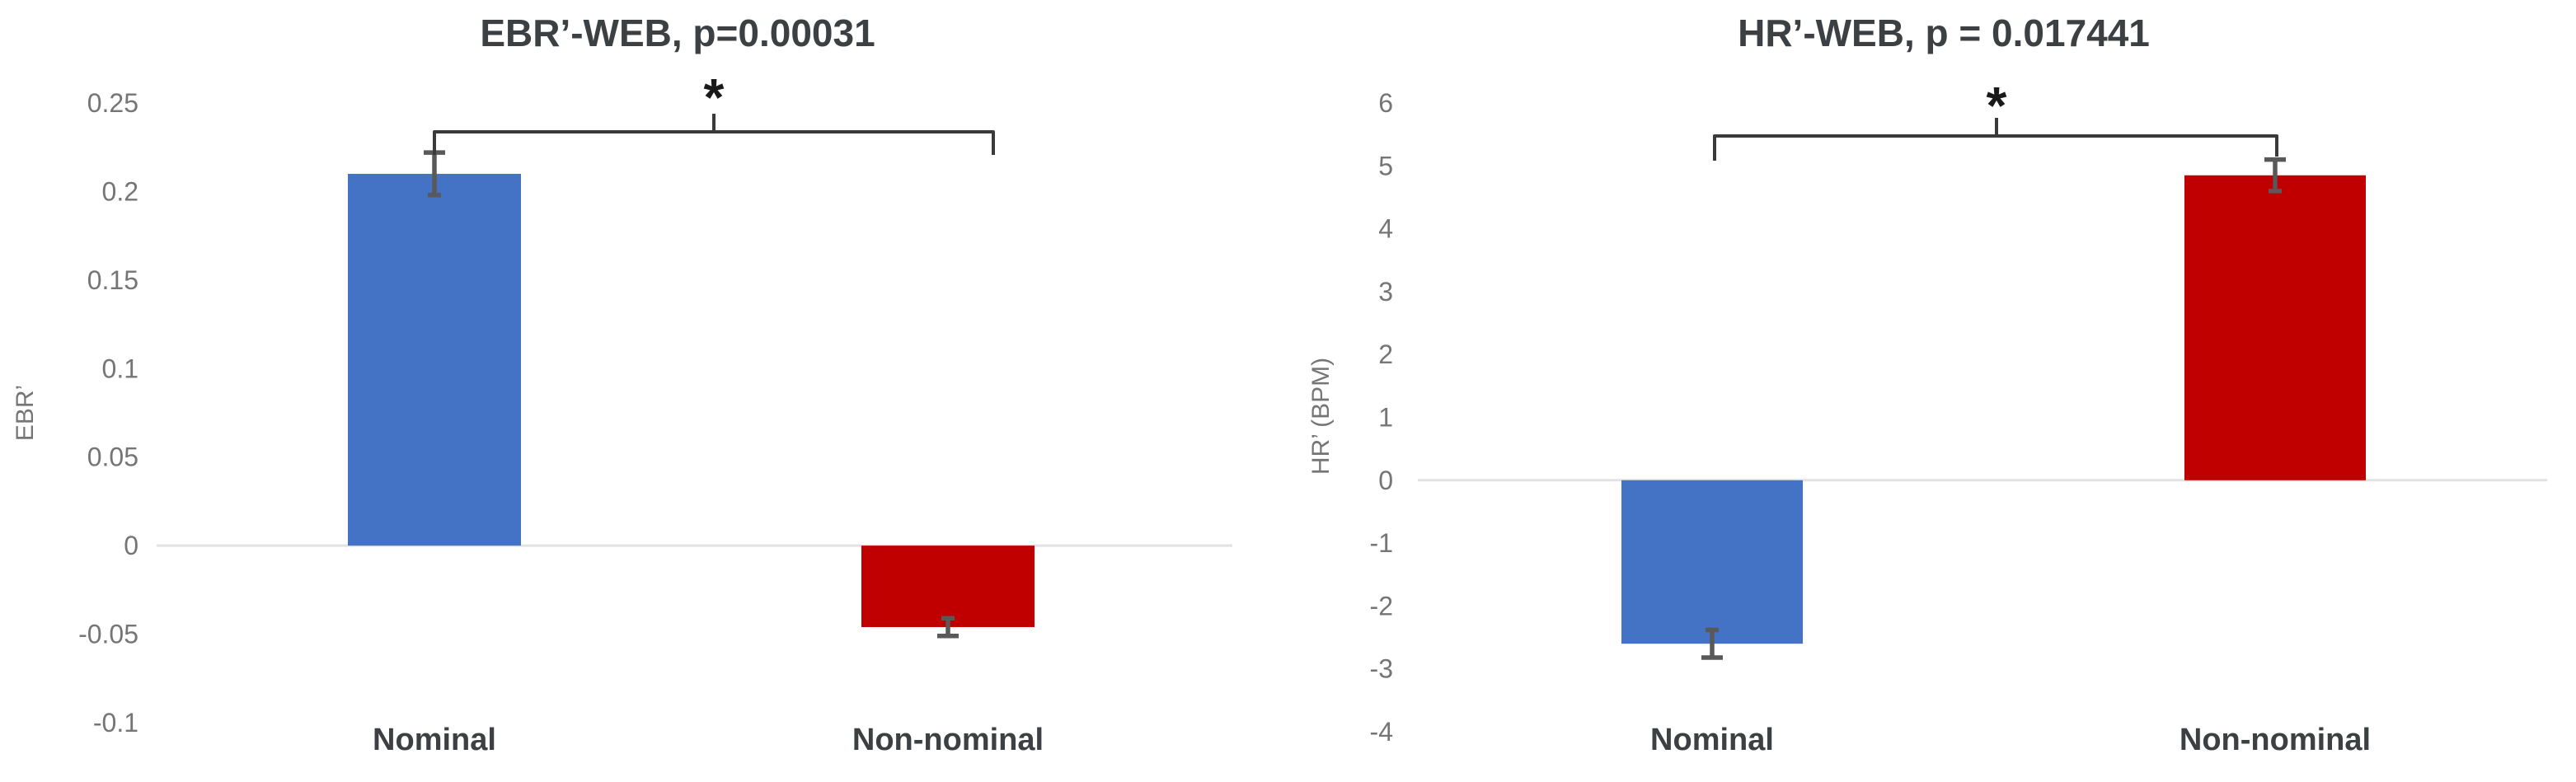 This screenshot has width=2576, height=782. I want to click on y-tick-label: 1, so click(1385, 418).